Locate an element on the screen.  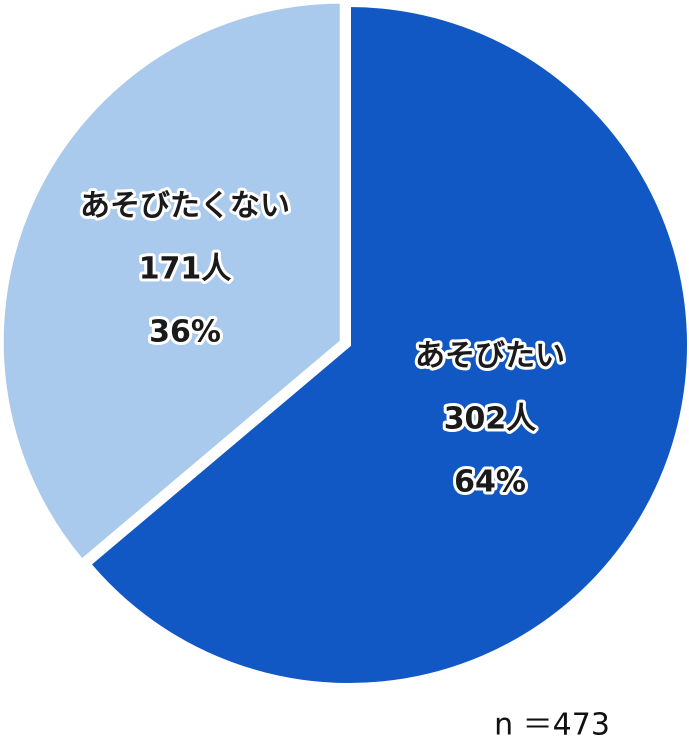
slice-percent-label: 64% is located at coordinates (490, 482).